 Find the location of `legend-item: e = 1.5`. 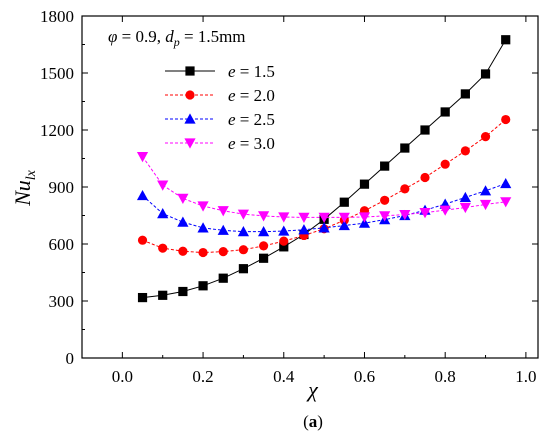

legend-item: e = 1.5 is located at coordinates (220, 71).